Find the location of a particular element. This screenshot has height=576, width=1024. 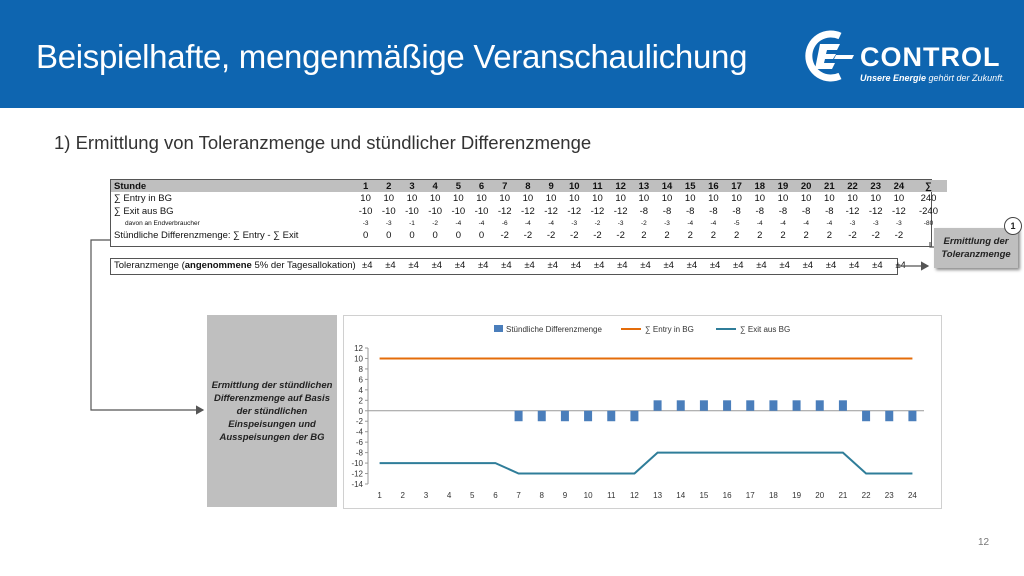

header-hour: 21 is located at coordinates (829, 186).